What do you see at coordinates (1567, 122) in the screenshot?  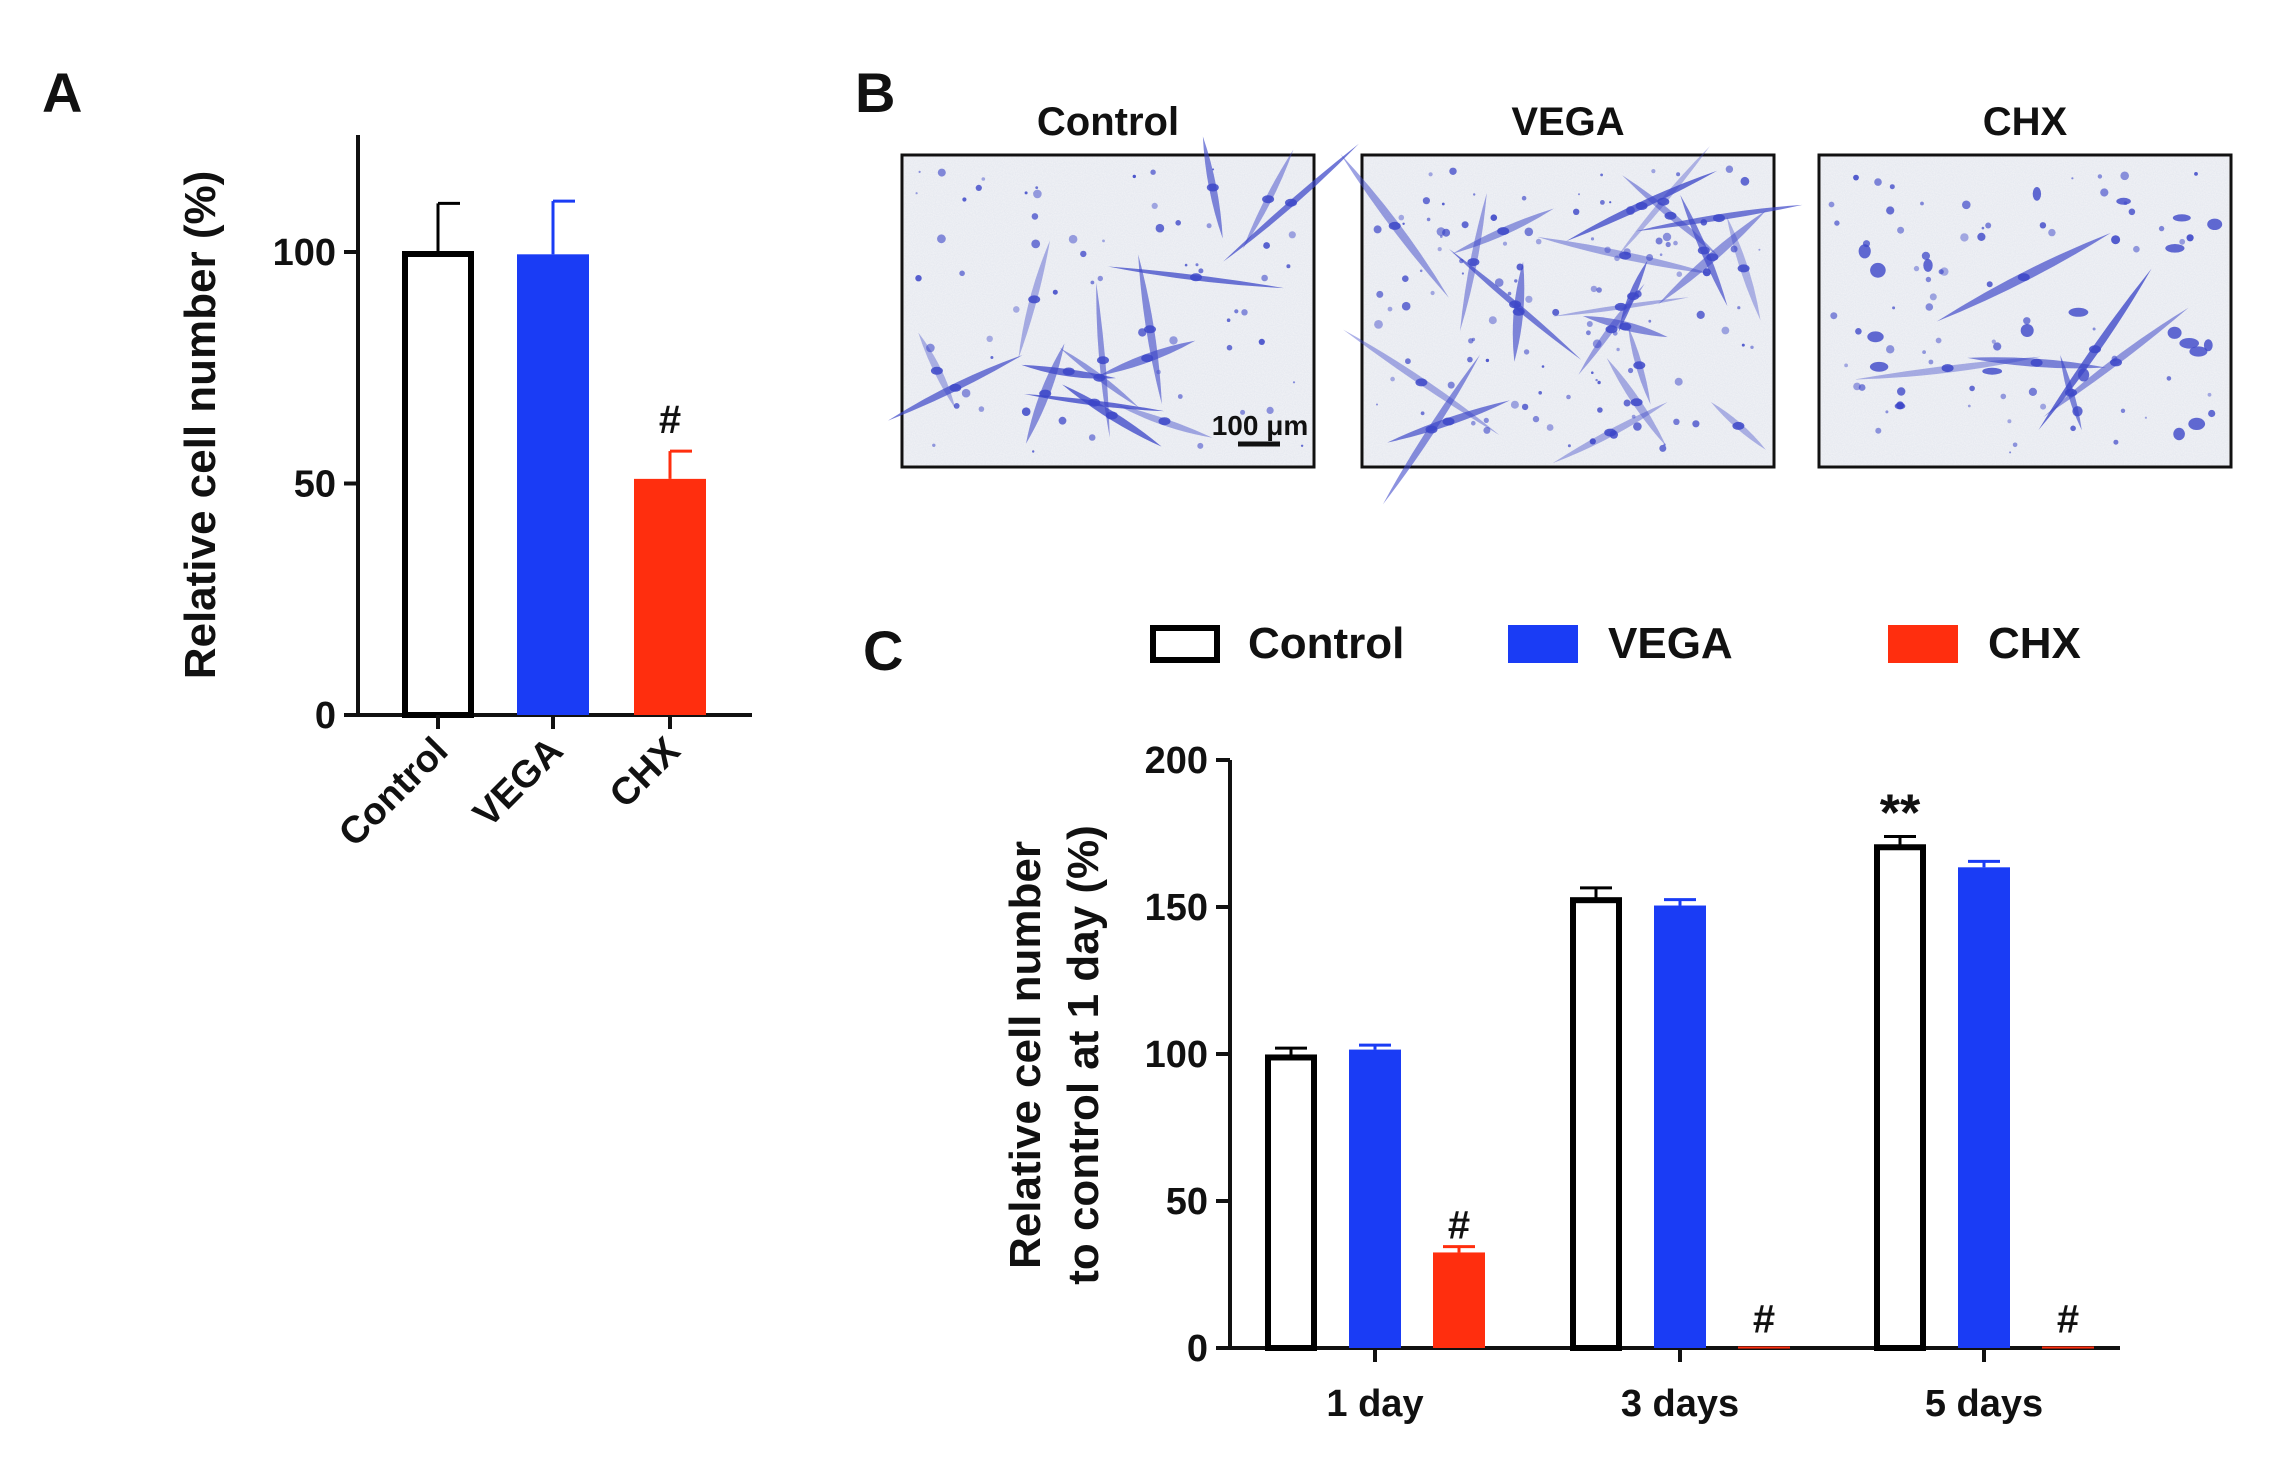 I see `micrograph-title-vega: VEGA` at bounding box center [1567, 122].